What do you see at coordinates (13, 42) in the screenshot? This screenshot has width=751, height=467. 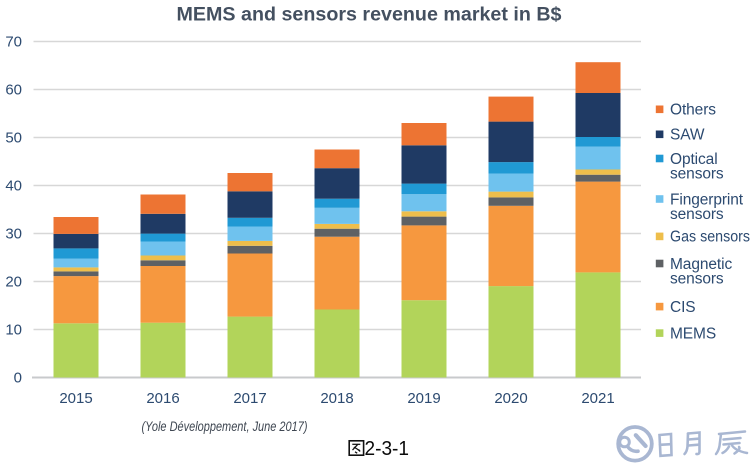 I see `svg-text: 70` at bounding box center [13, 42].